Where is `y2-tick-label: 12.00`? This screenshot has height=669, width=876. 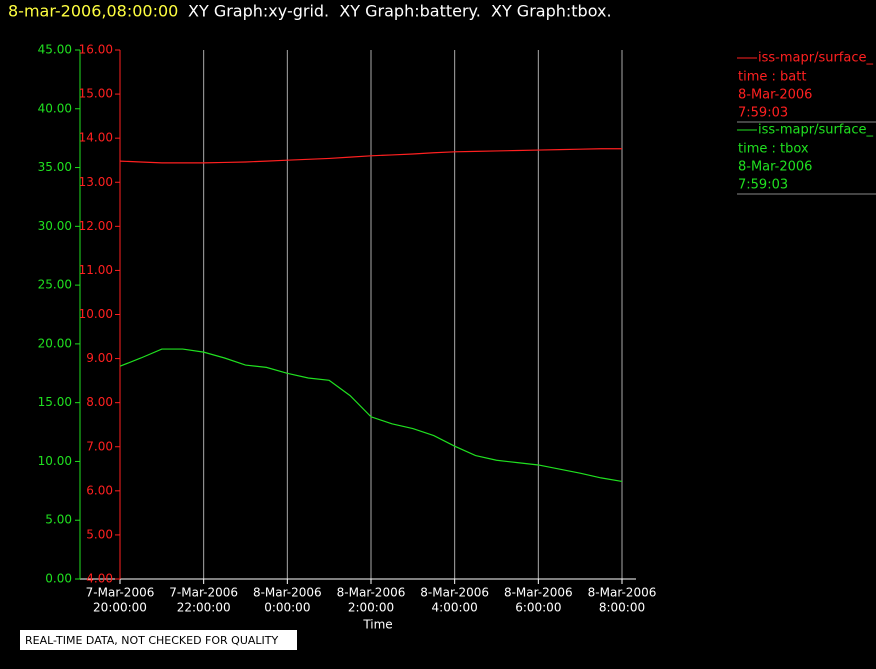 y2-tick-label: 12.00 is located at coordinates (96, 226).